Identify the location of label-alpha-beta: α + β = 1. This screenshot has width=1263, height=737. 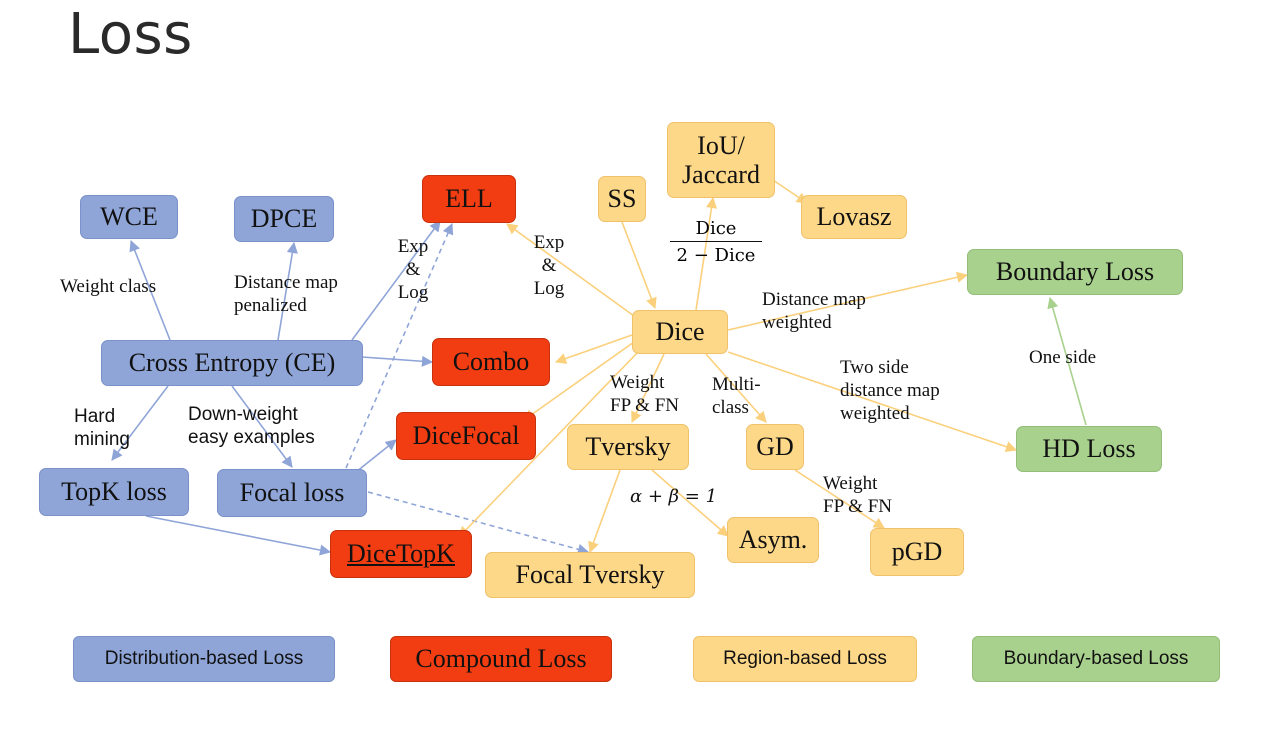
(674, 496).